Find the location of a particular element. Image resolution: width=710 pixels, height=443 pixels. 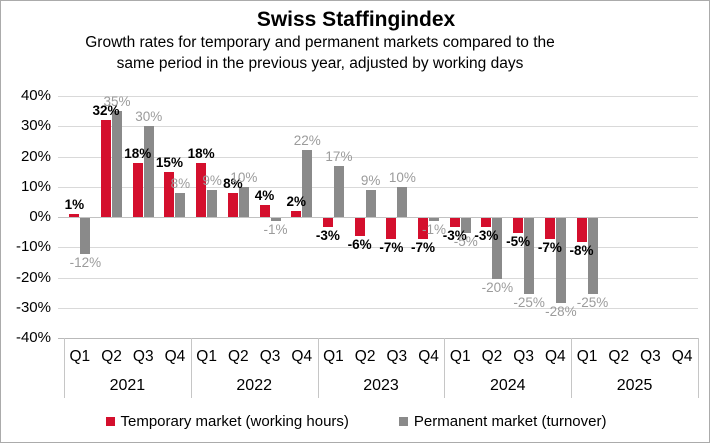

year-label: 2025 is located at coordinates (634, 385).